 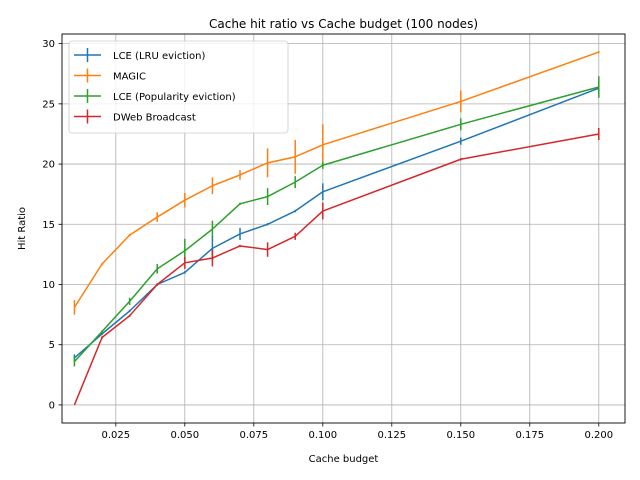 I want to click on legend-label: LCE (Popularity eviction), so click(x=174, y=97).